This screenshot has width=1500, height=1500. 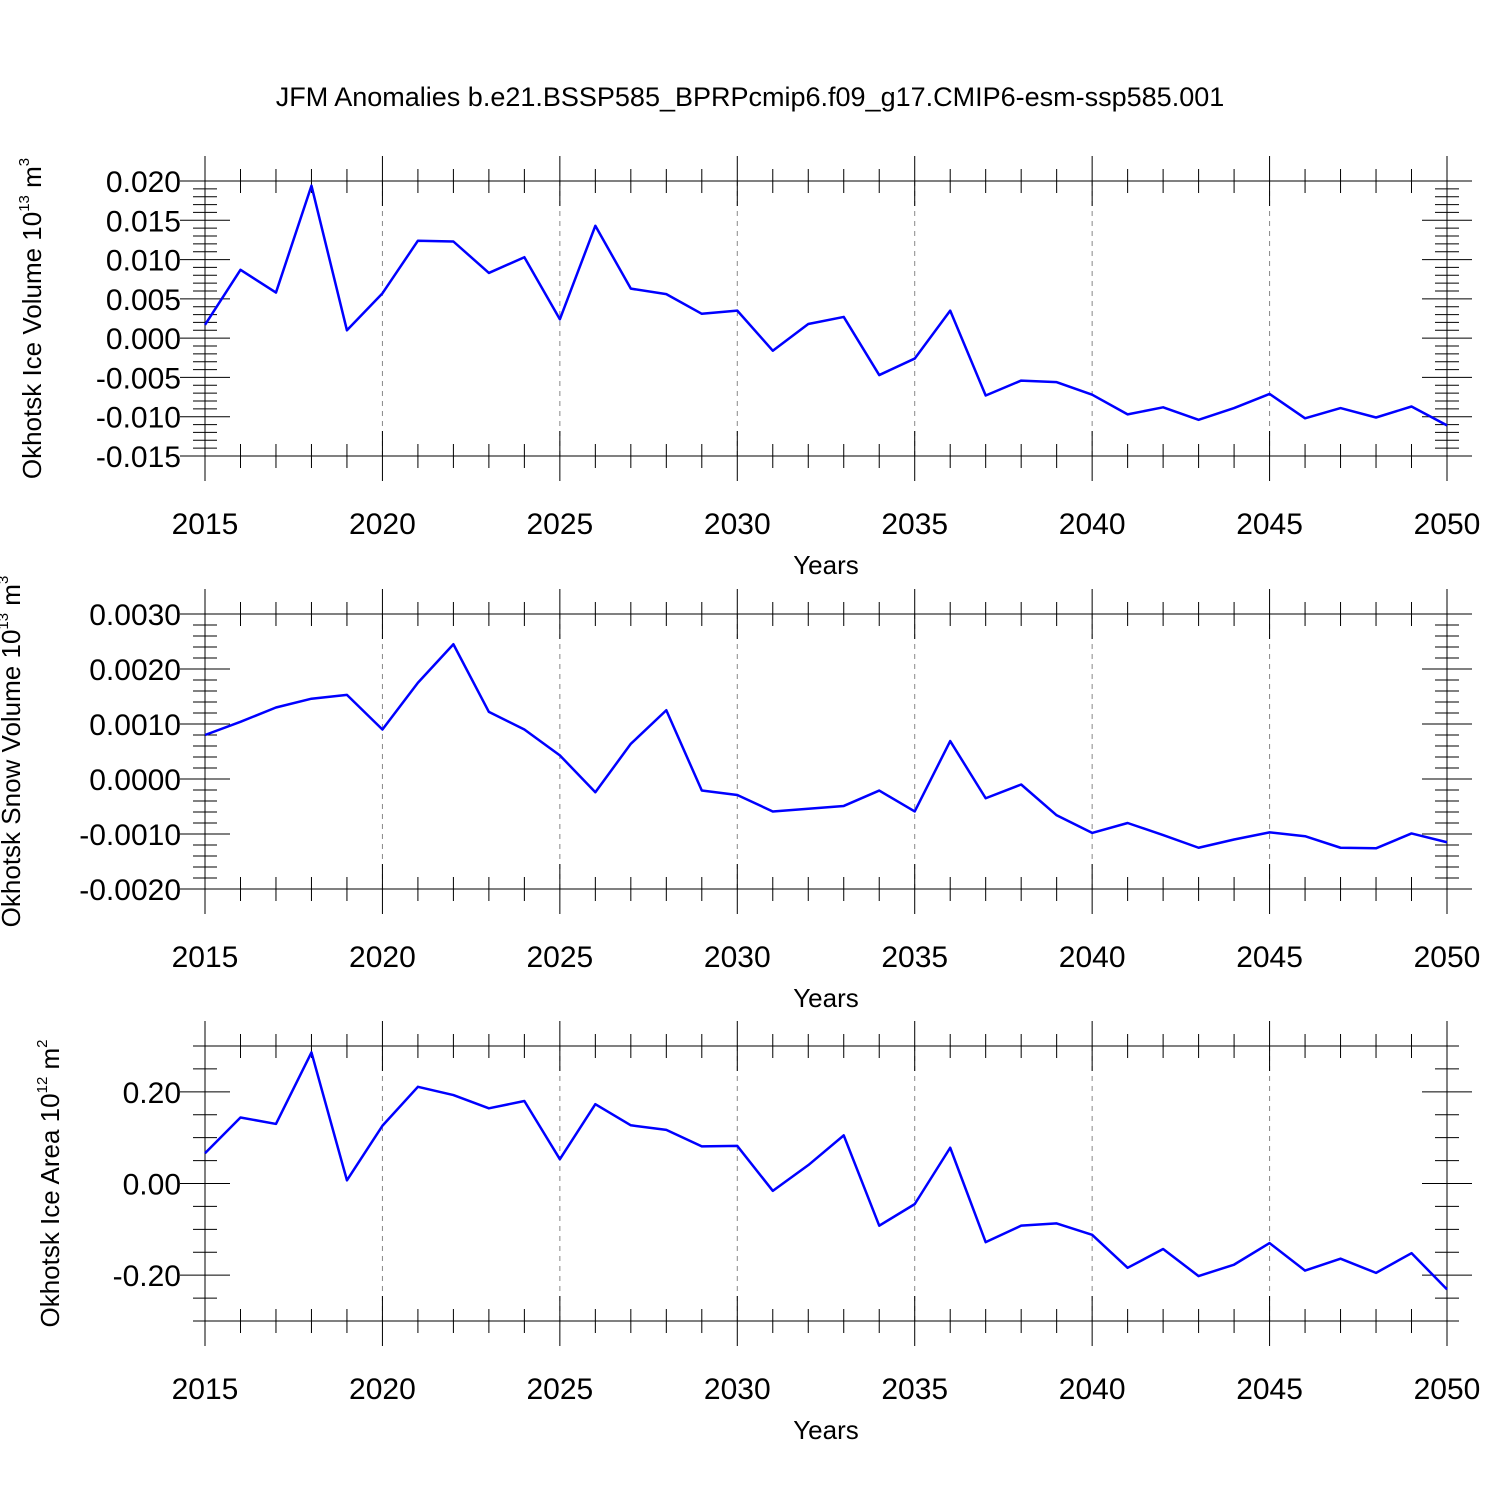 What do you see at coordinates (147, 1276) in the screenshot?
I see `y-tick-label: -0.20` at bounding box center [147, 1276].